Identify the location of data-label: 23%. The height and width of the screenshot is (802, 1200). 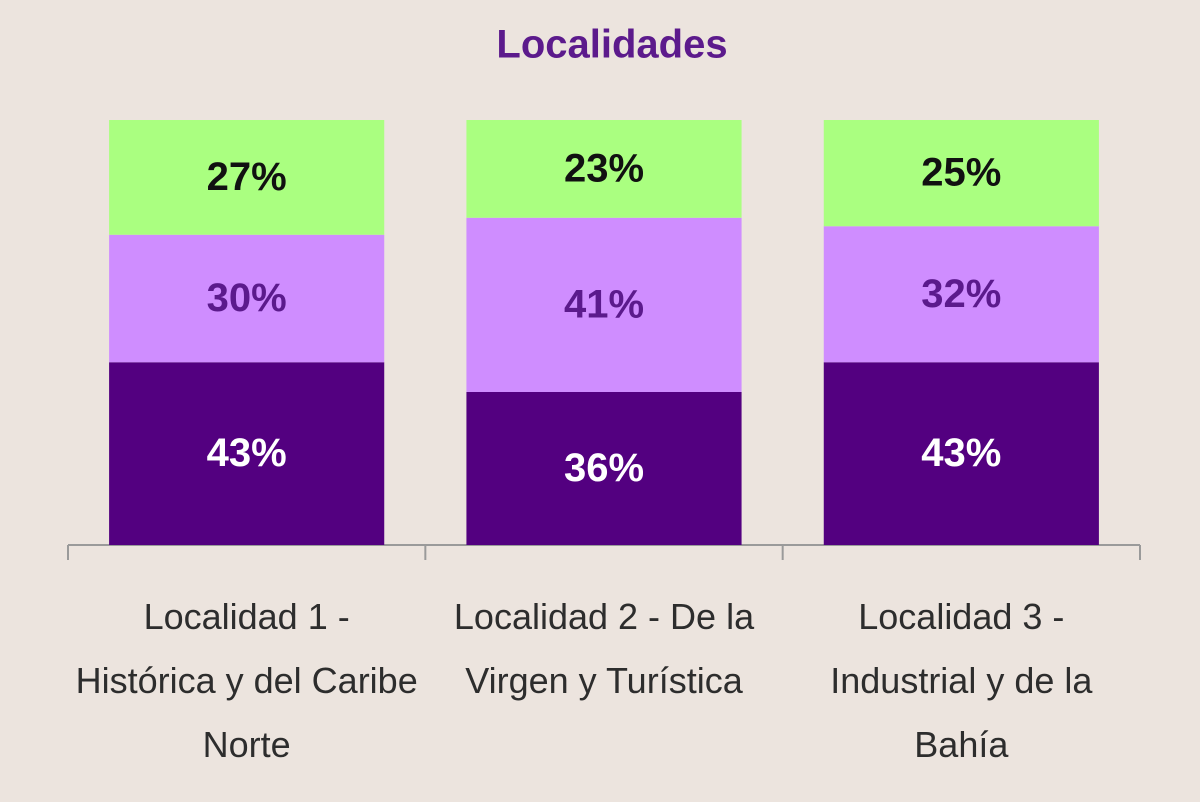
(604, 168).